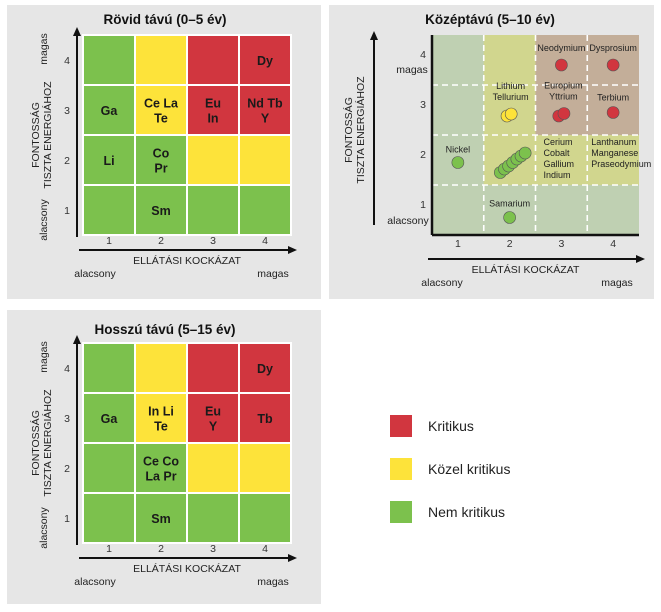  Describe the element at coordinates (561, 48) in the screenshot. I see `point-label: Neodymium` at that location.